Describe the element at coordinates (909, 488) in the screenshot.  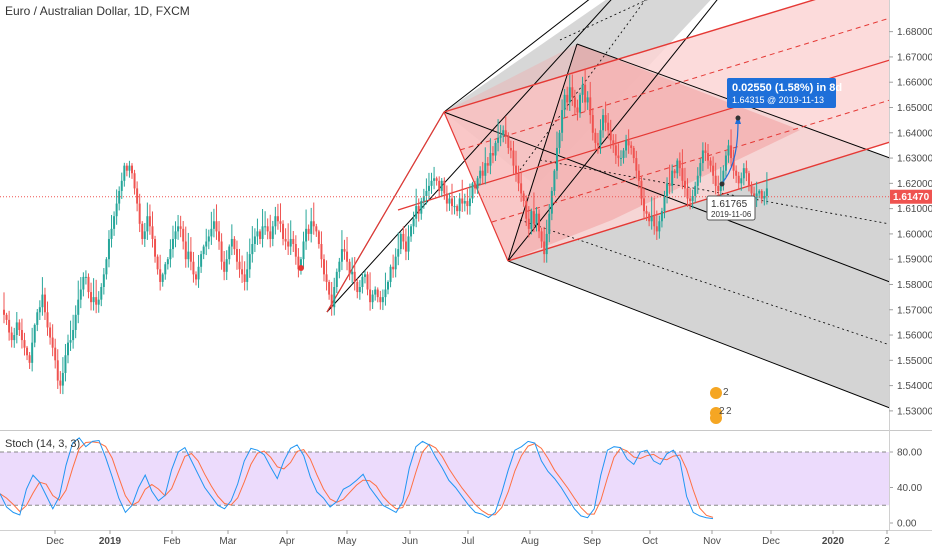
I see `stoch-level-label: 40.00` at that location.